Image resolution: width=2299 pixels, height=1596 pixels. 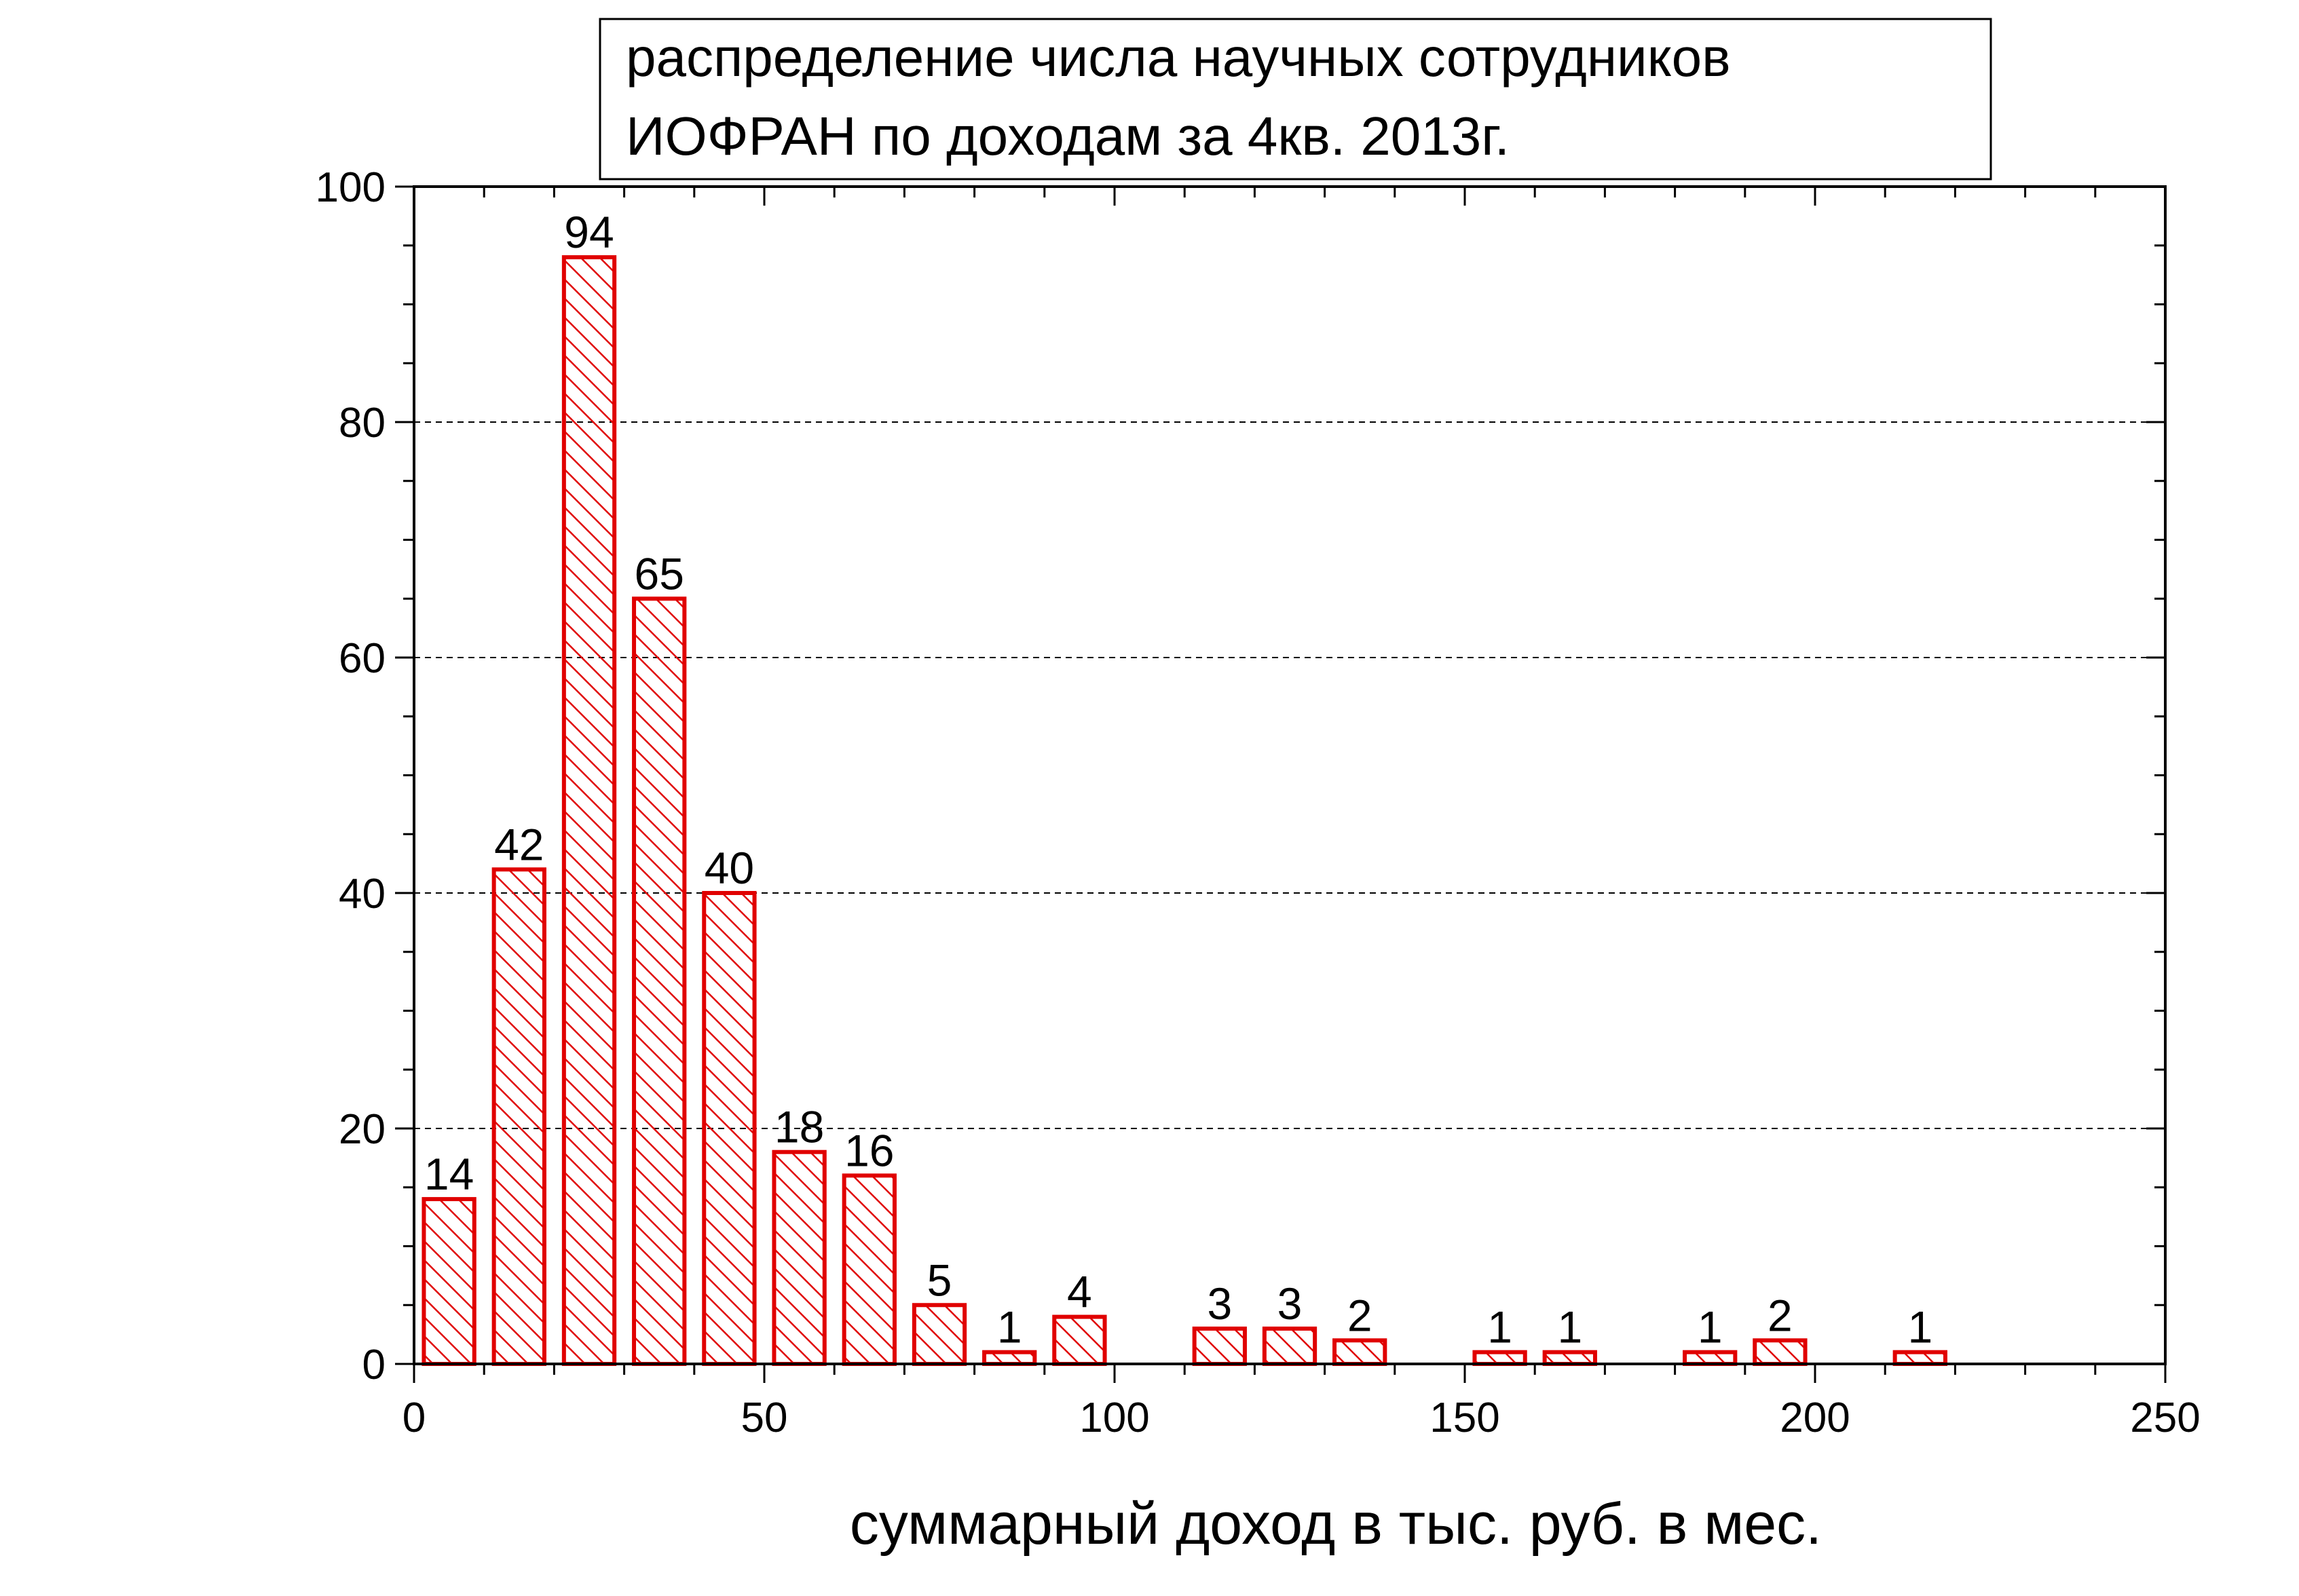 I want to click on bar-label-10: 3, so click(x=1219, y=1303).